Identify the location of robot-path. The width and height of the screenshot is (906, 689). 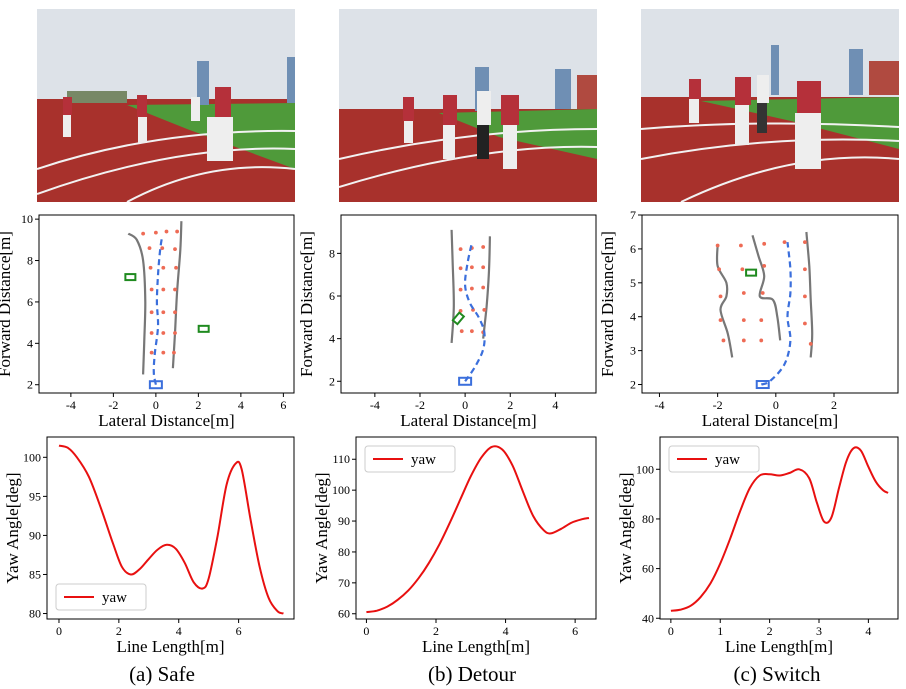
(776, 313).